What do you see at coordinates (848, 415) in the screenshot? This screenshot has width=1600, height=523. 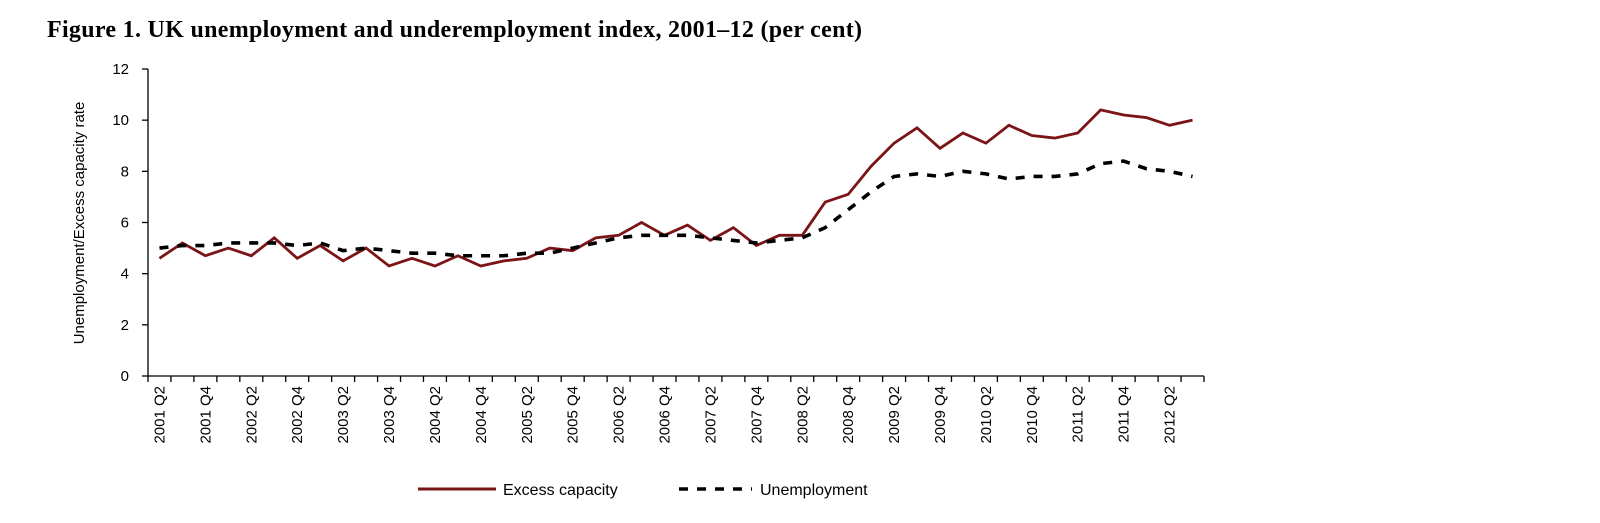 I see `x-tick-label: 2008 Q4` at bounding box center [848, 415].